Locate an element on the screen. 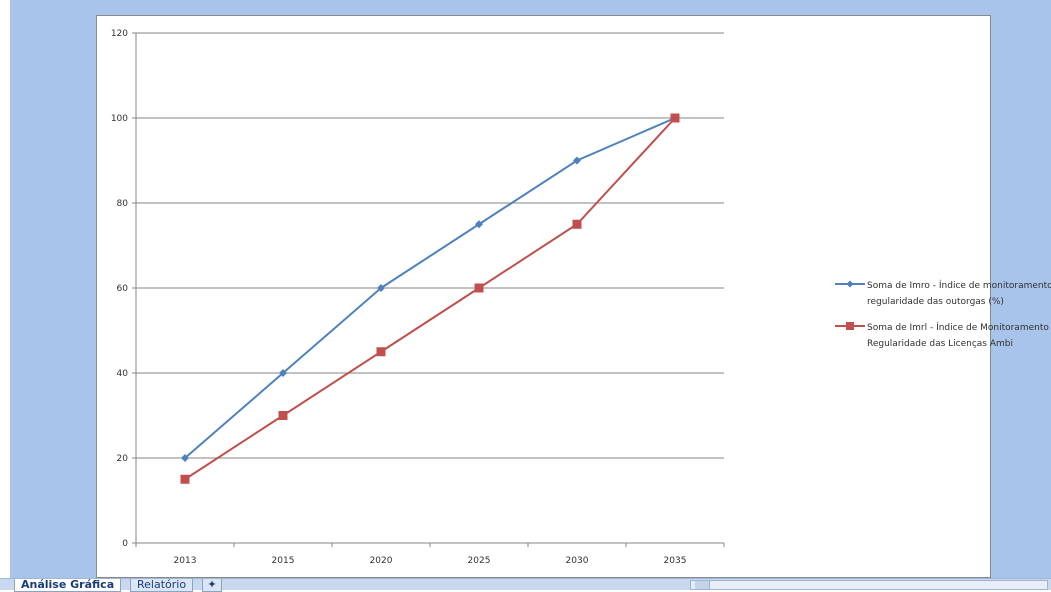 The height and width of the screenshot is (592, 1051). y-tick-label: 20 is located at coordinates (123, 459).